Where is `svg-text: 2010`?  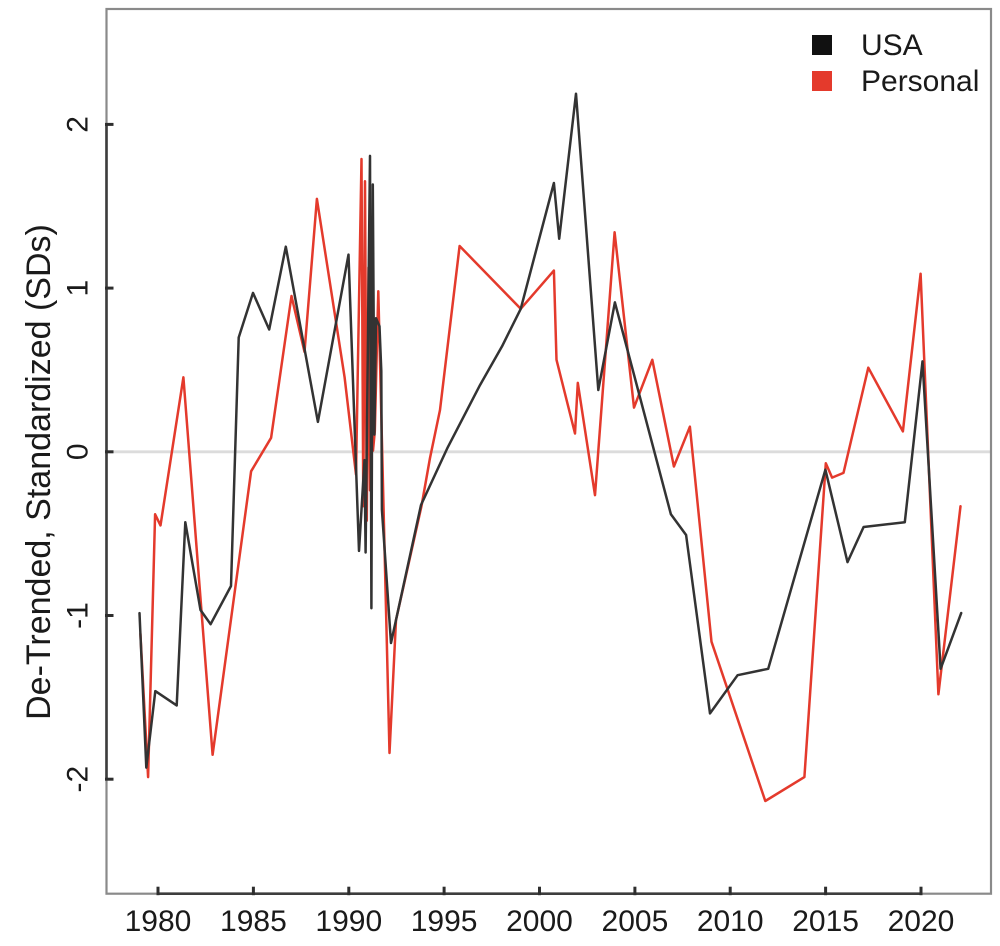 svg-text: 2010 is located at coordinates (730, 921).